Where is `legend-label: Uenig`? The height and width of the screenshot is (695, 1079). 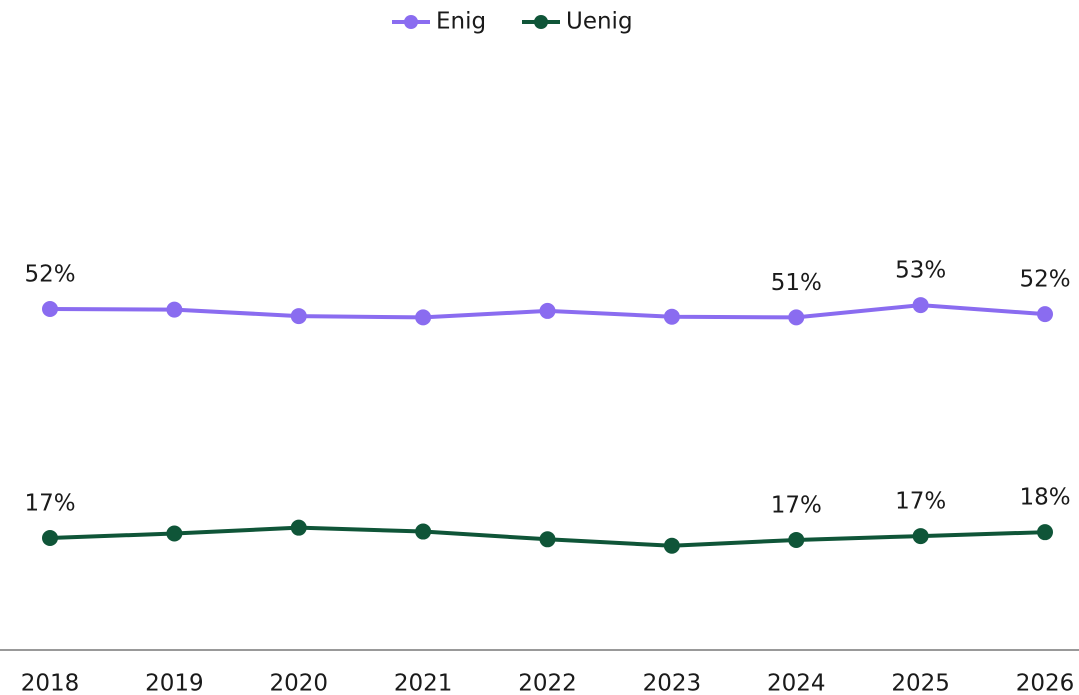
legend-label: Uenig is located at coordinates (599, 22).